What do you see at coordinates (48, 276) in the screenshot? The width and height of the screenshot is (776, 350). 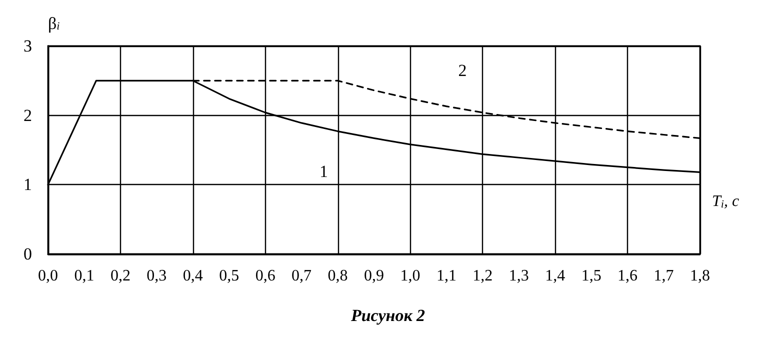 I see `x-tick-label: 0,0` at bounding box center [48, 276].